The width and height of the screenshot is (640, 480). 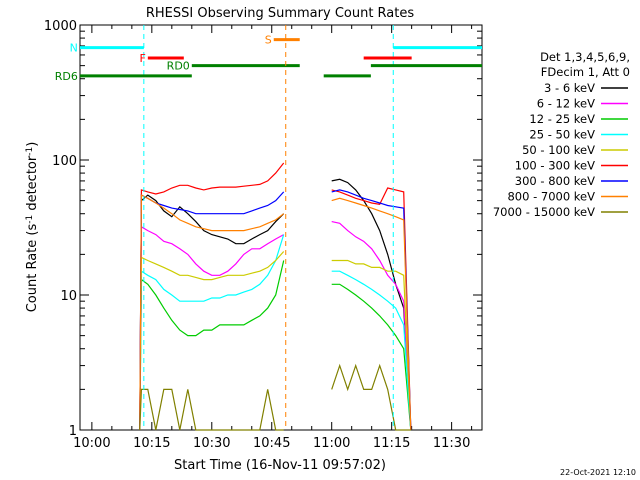 I want to click on y-tick-label: 10, so click(x=68, y=296).